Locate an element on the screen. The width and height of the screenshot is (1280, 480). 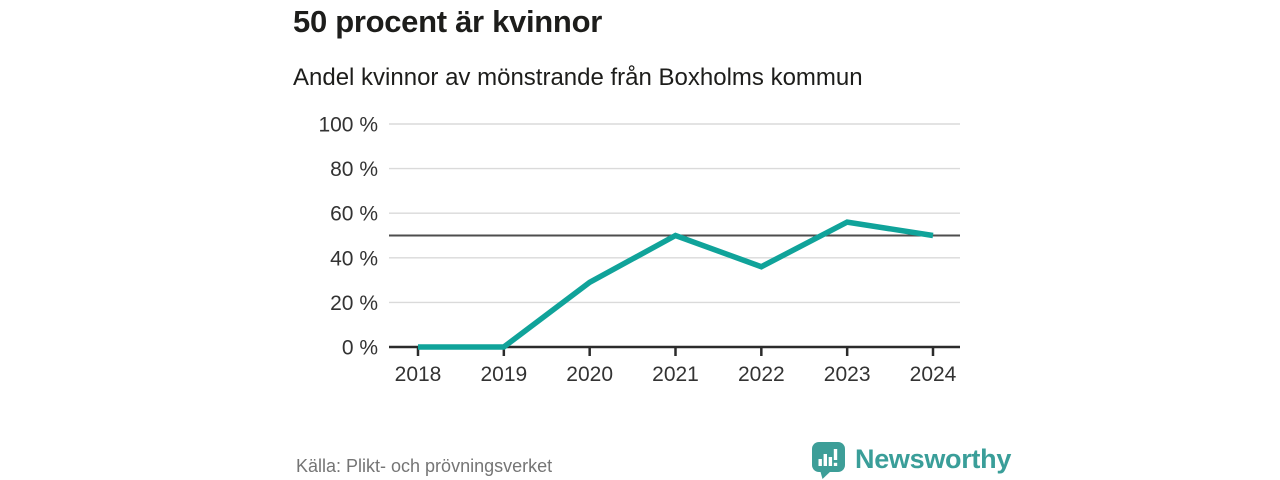
y-tick-label: 100 % is located at coordinates (348, 125).